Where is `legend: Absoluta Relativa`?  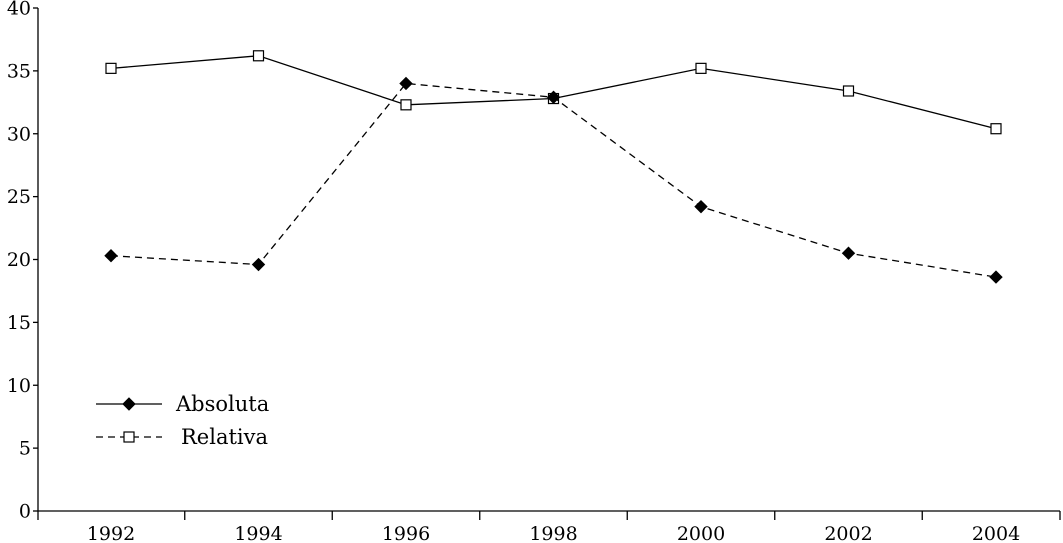 legend: Absoluta Relativa is located at coordinates (182, 420).